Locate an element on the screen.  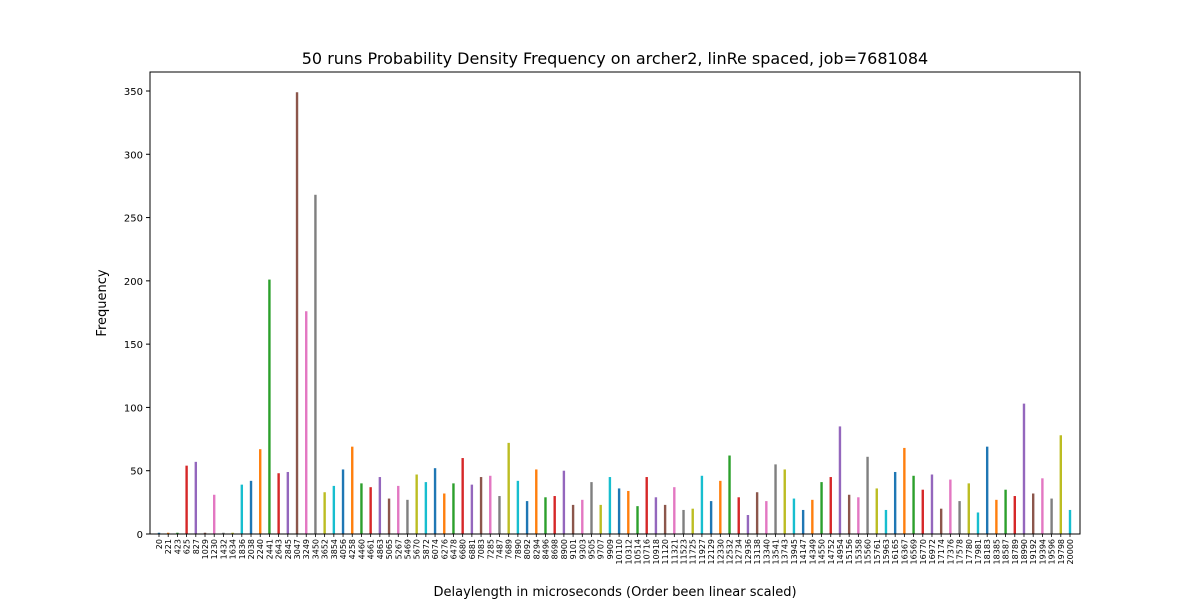
x-tick-label-2240: 2240 is located at coordinates (260, 549).